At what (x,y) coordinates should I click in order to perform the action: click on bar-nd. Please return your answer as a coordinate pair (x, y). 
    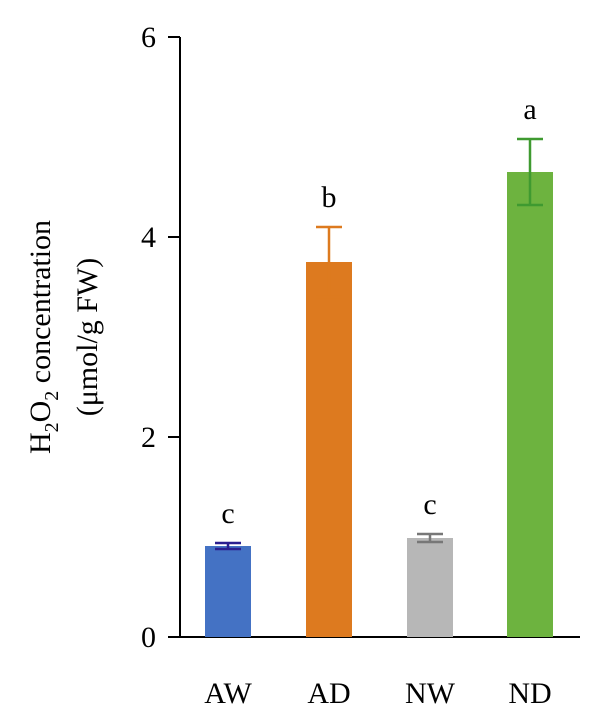
    Looking at the image, I should click on (530, 404).